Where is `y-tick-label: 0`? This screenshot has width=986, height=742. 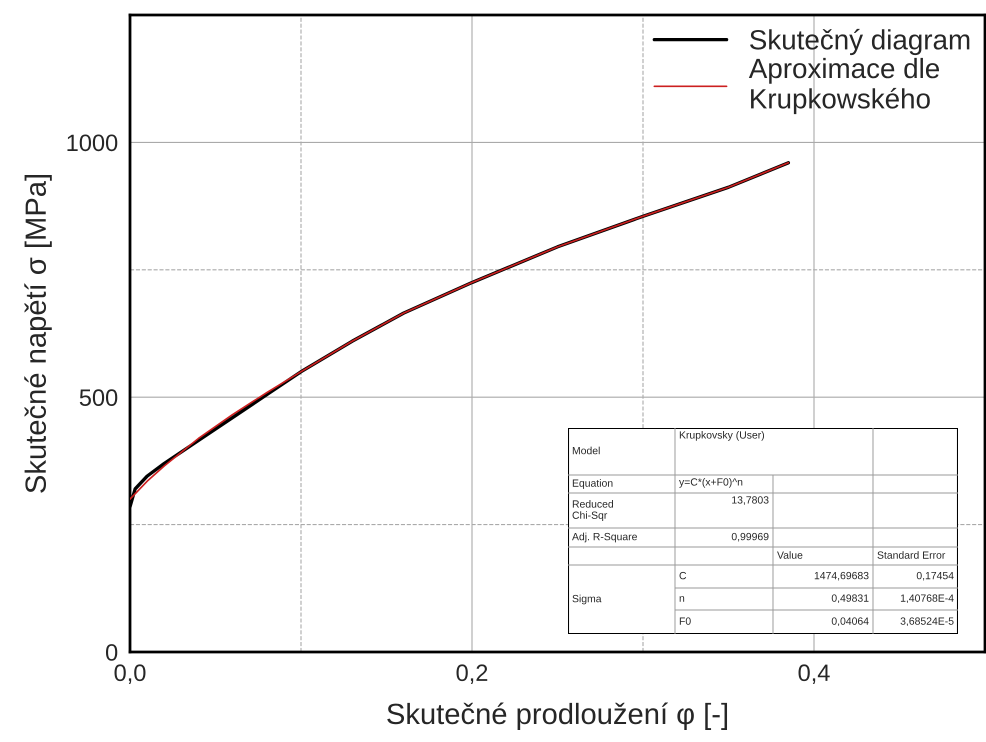 y-tick-label: 0 is located at coordinates (112, 652).